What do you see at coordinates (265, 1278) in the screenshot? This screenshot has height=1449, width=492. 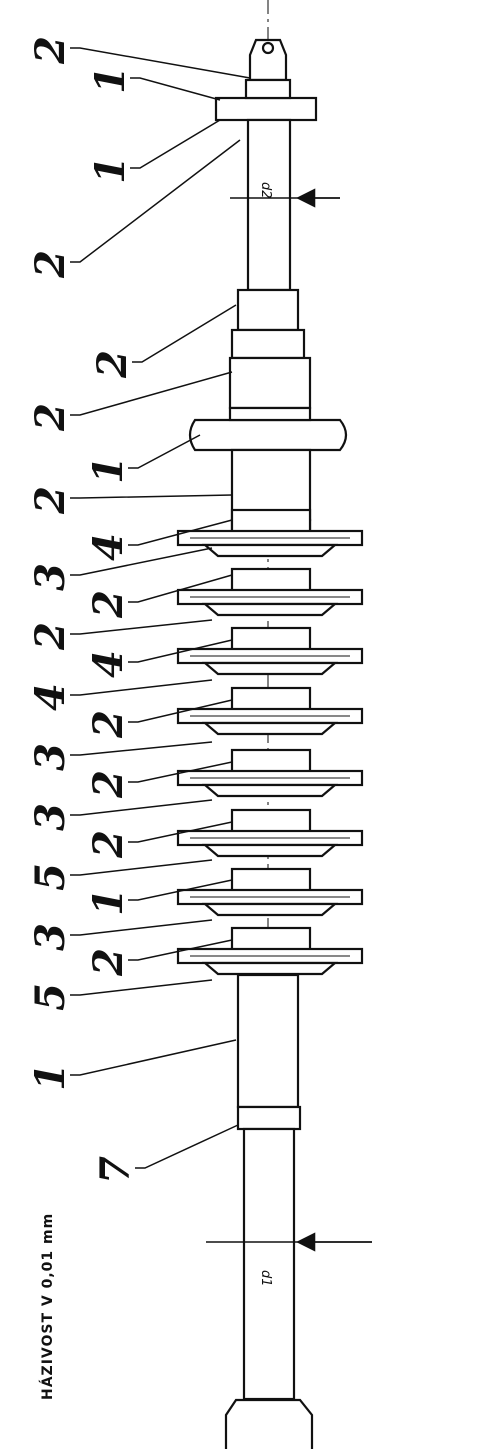 I see `dimension-label-d1: d1` at bounding box center [265, 1278].